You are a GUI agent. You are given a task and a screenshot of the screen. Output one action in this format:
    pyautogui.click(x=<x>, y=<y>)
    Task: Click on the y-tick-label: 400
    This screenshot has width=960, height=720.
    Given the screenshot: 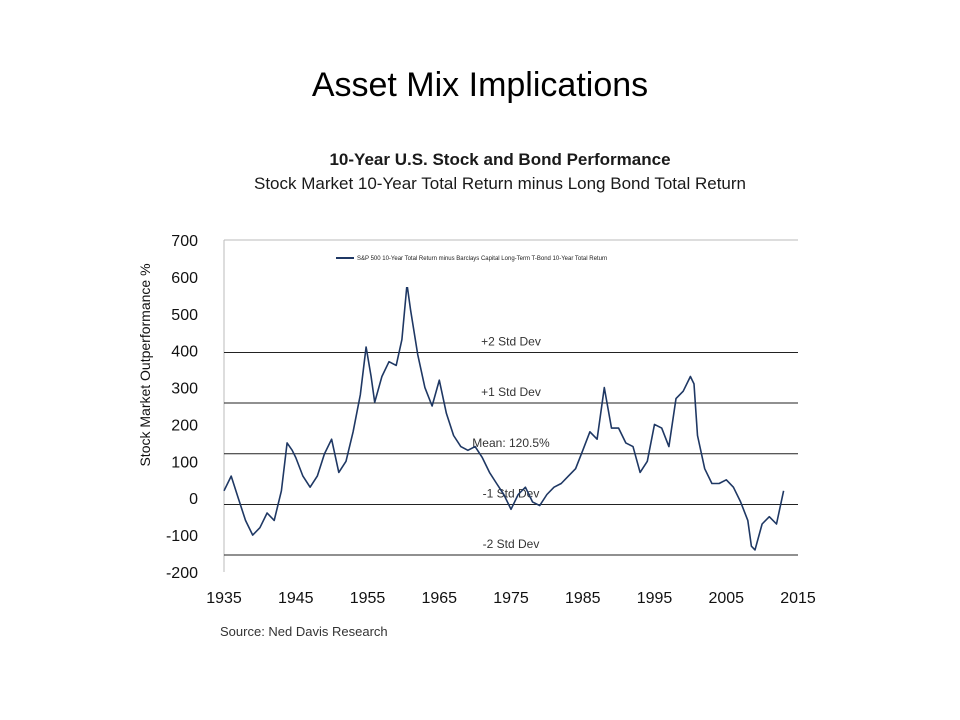 What is the action you would take?
    pyautogui.click(x=184, y=352)
    